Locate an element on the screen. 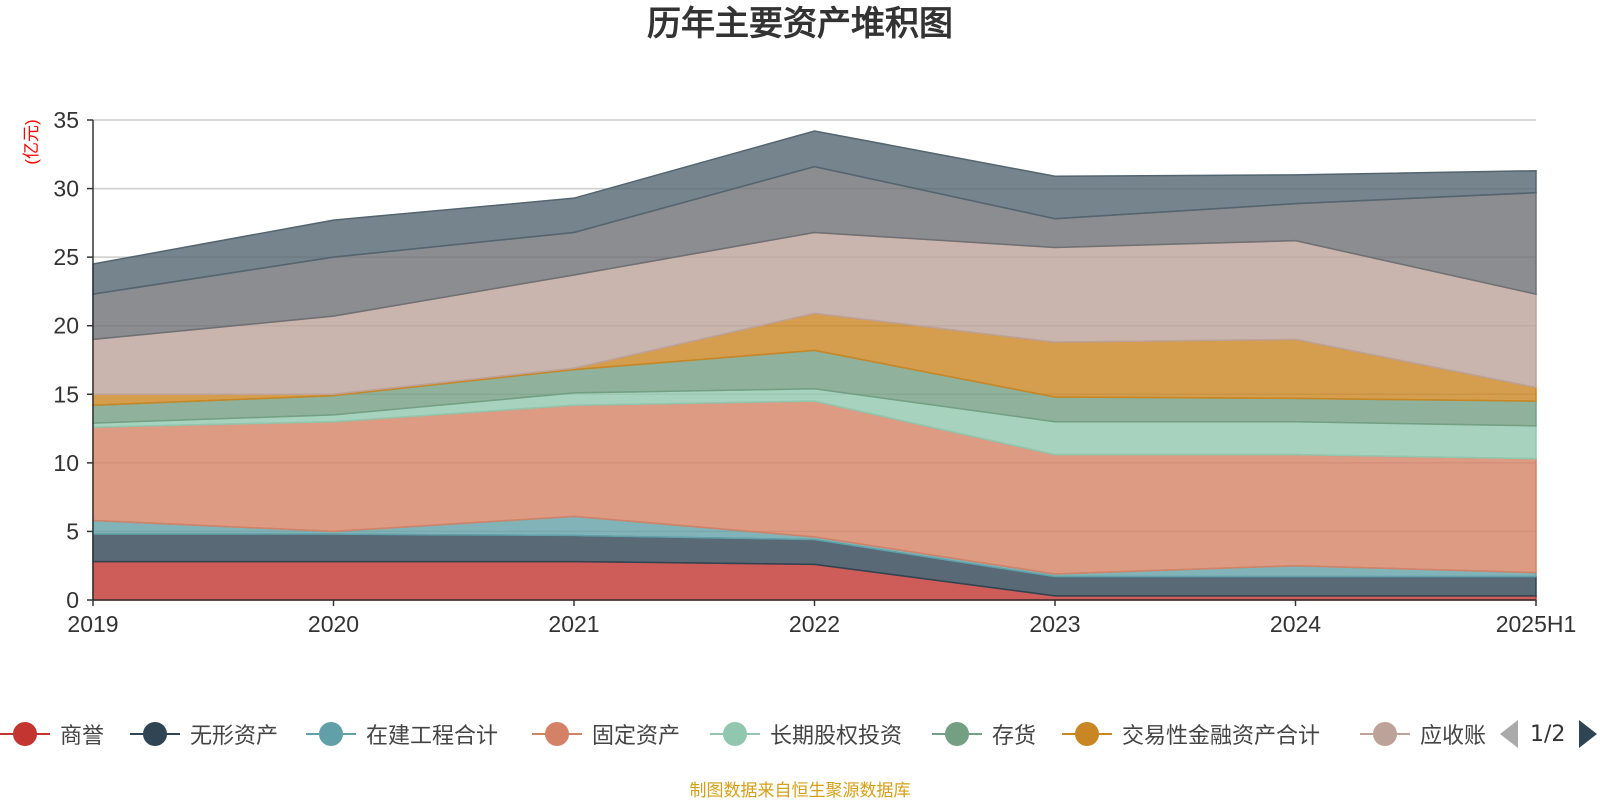  x-tick-label: 2023 is located at coordinates (1054, 624).